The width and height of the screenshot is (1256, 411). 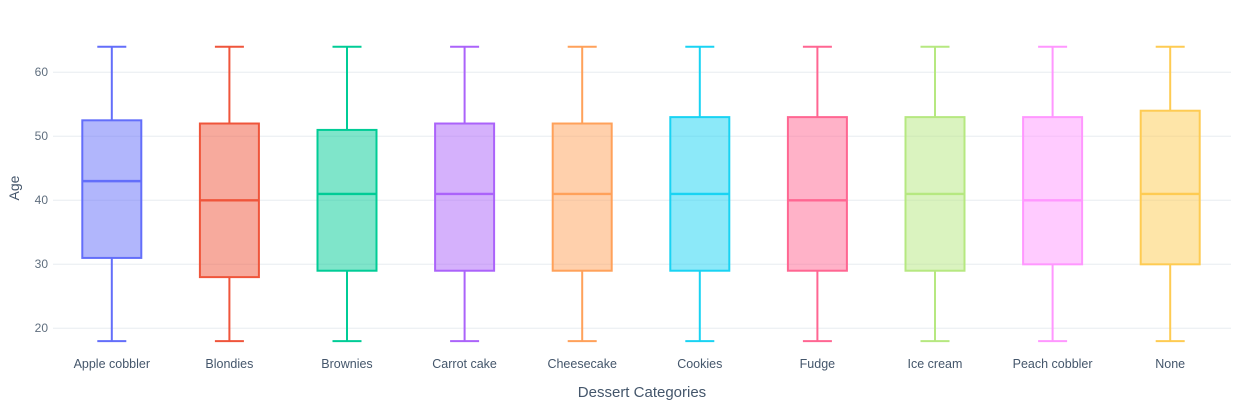 I want to click on boxplot-apple-cobbler, so click(x=112, y=194).